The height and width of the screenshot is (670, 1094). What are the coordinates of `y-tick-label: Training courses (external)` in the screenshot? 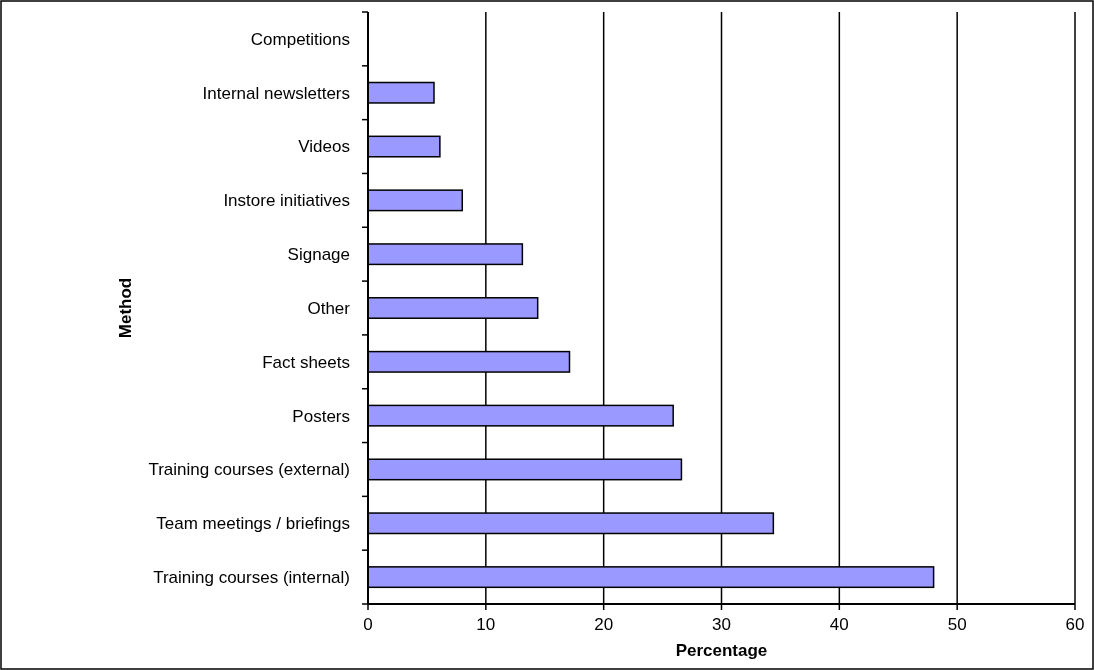 It's located at (249, 470).